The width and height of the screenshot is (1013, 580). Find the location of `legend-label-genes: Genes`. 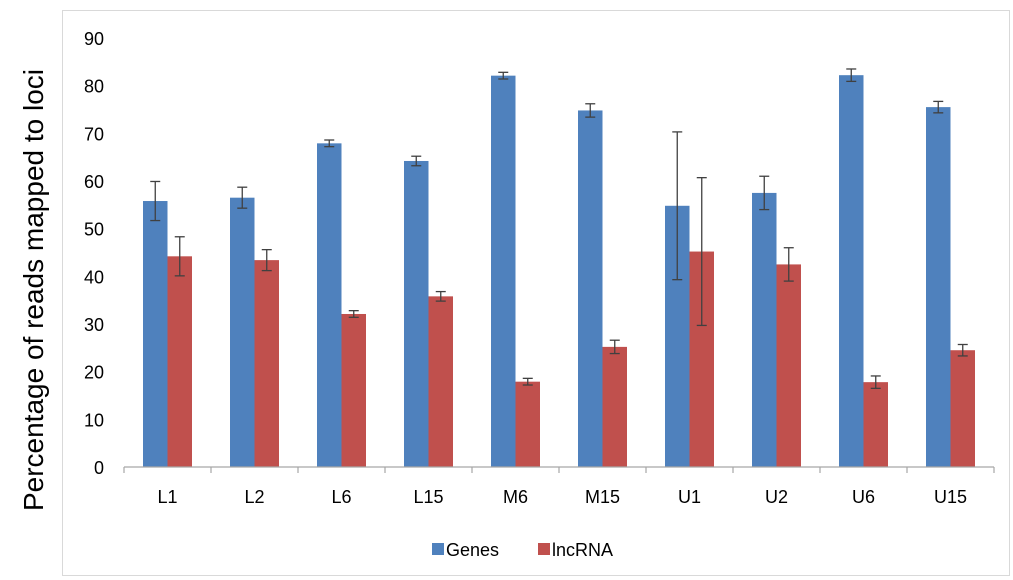

legend-label-genes: Genes is located at coordinates (472, 550).